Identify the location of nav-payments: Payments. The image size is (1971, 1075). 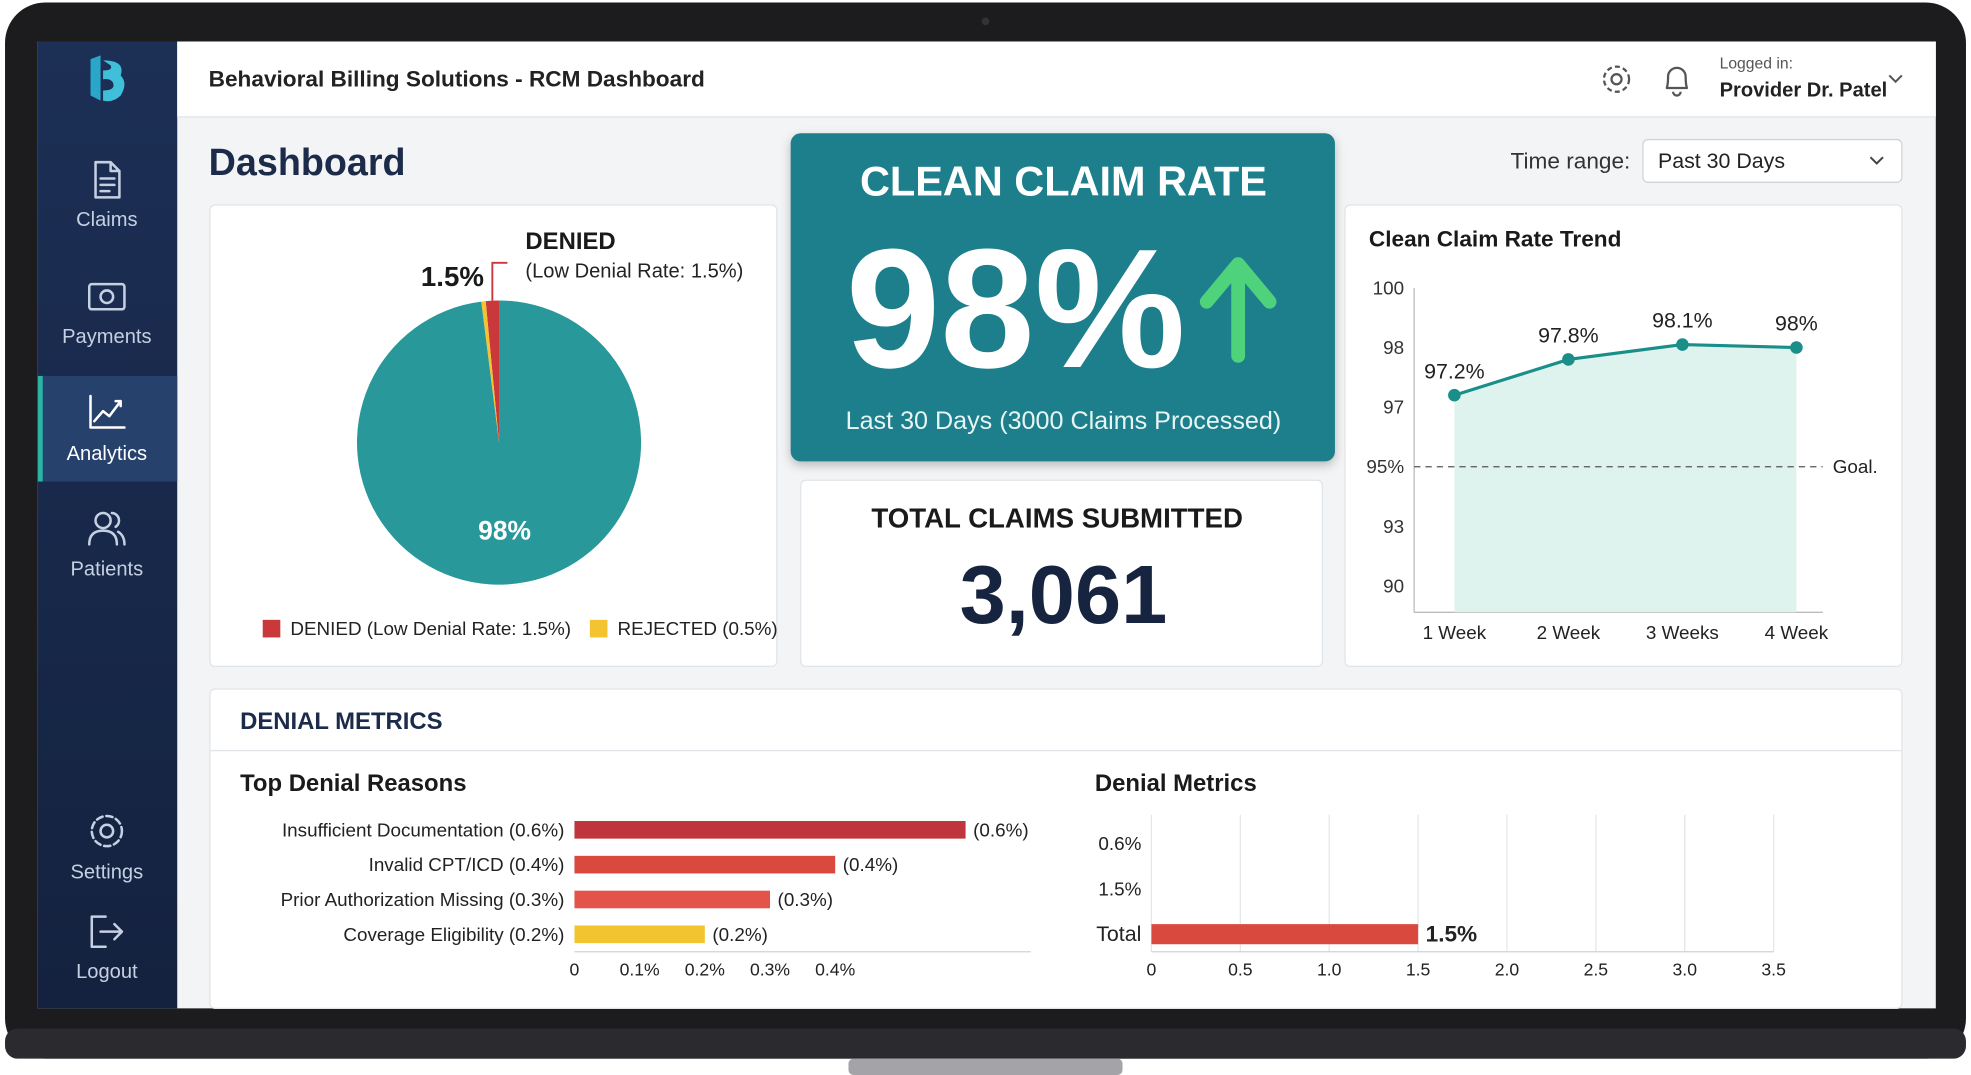
(107, 315).